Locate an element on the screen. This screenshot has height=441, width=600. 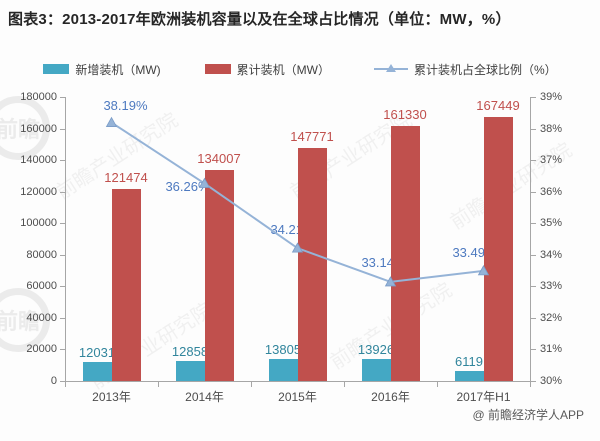
left-axis-tick-label: 80000 is located at coordinates (41, 254).